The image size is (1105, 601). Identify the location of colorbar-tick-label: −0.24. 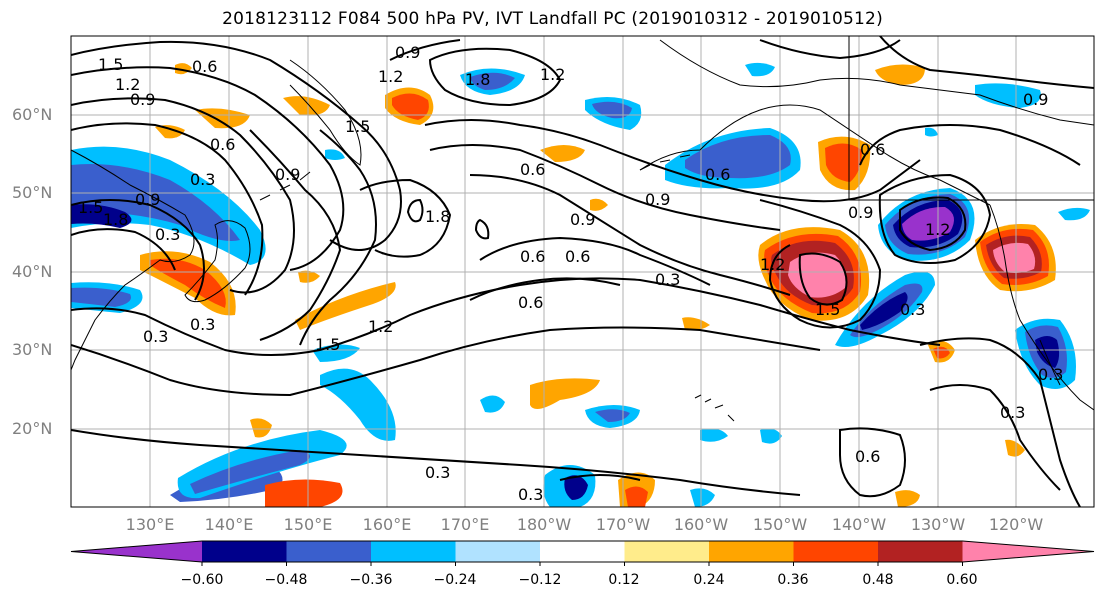
(455, 580).